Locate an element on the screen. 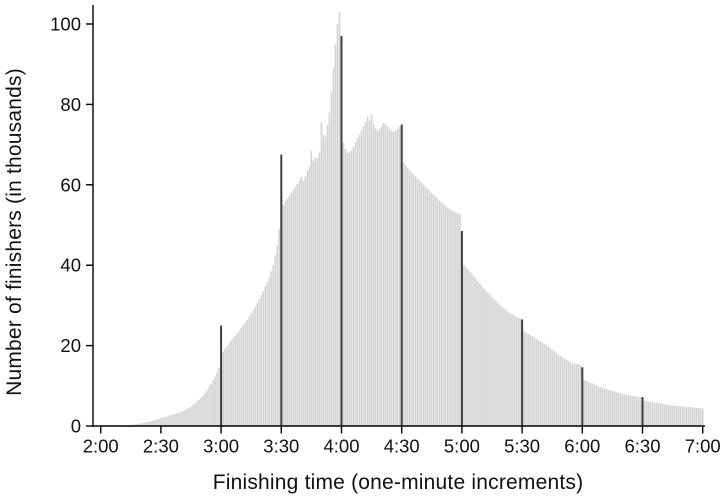 The height and width of the screenshot is (501, 720). x-tick-label: 2:30 is located at coordinates (161, 446).